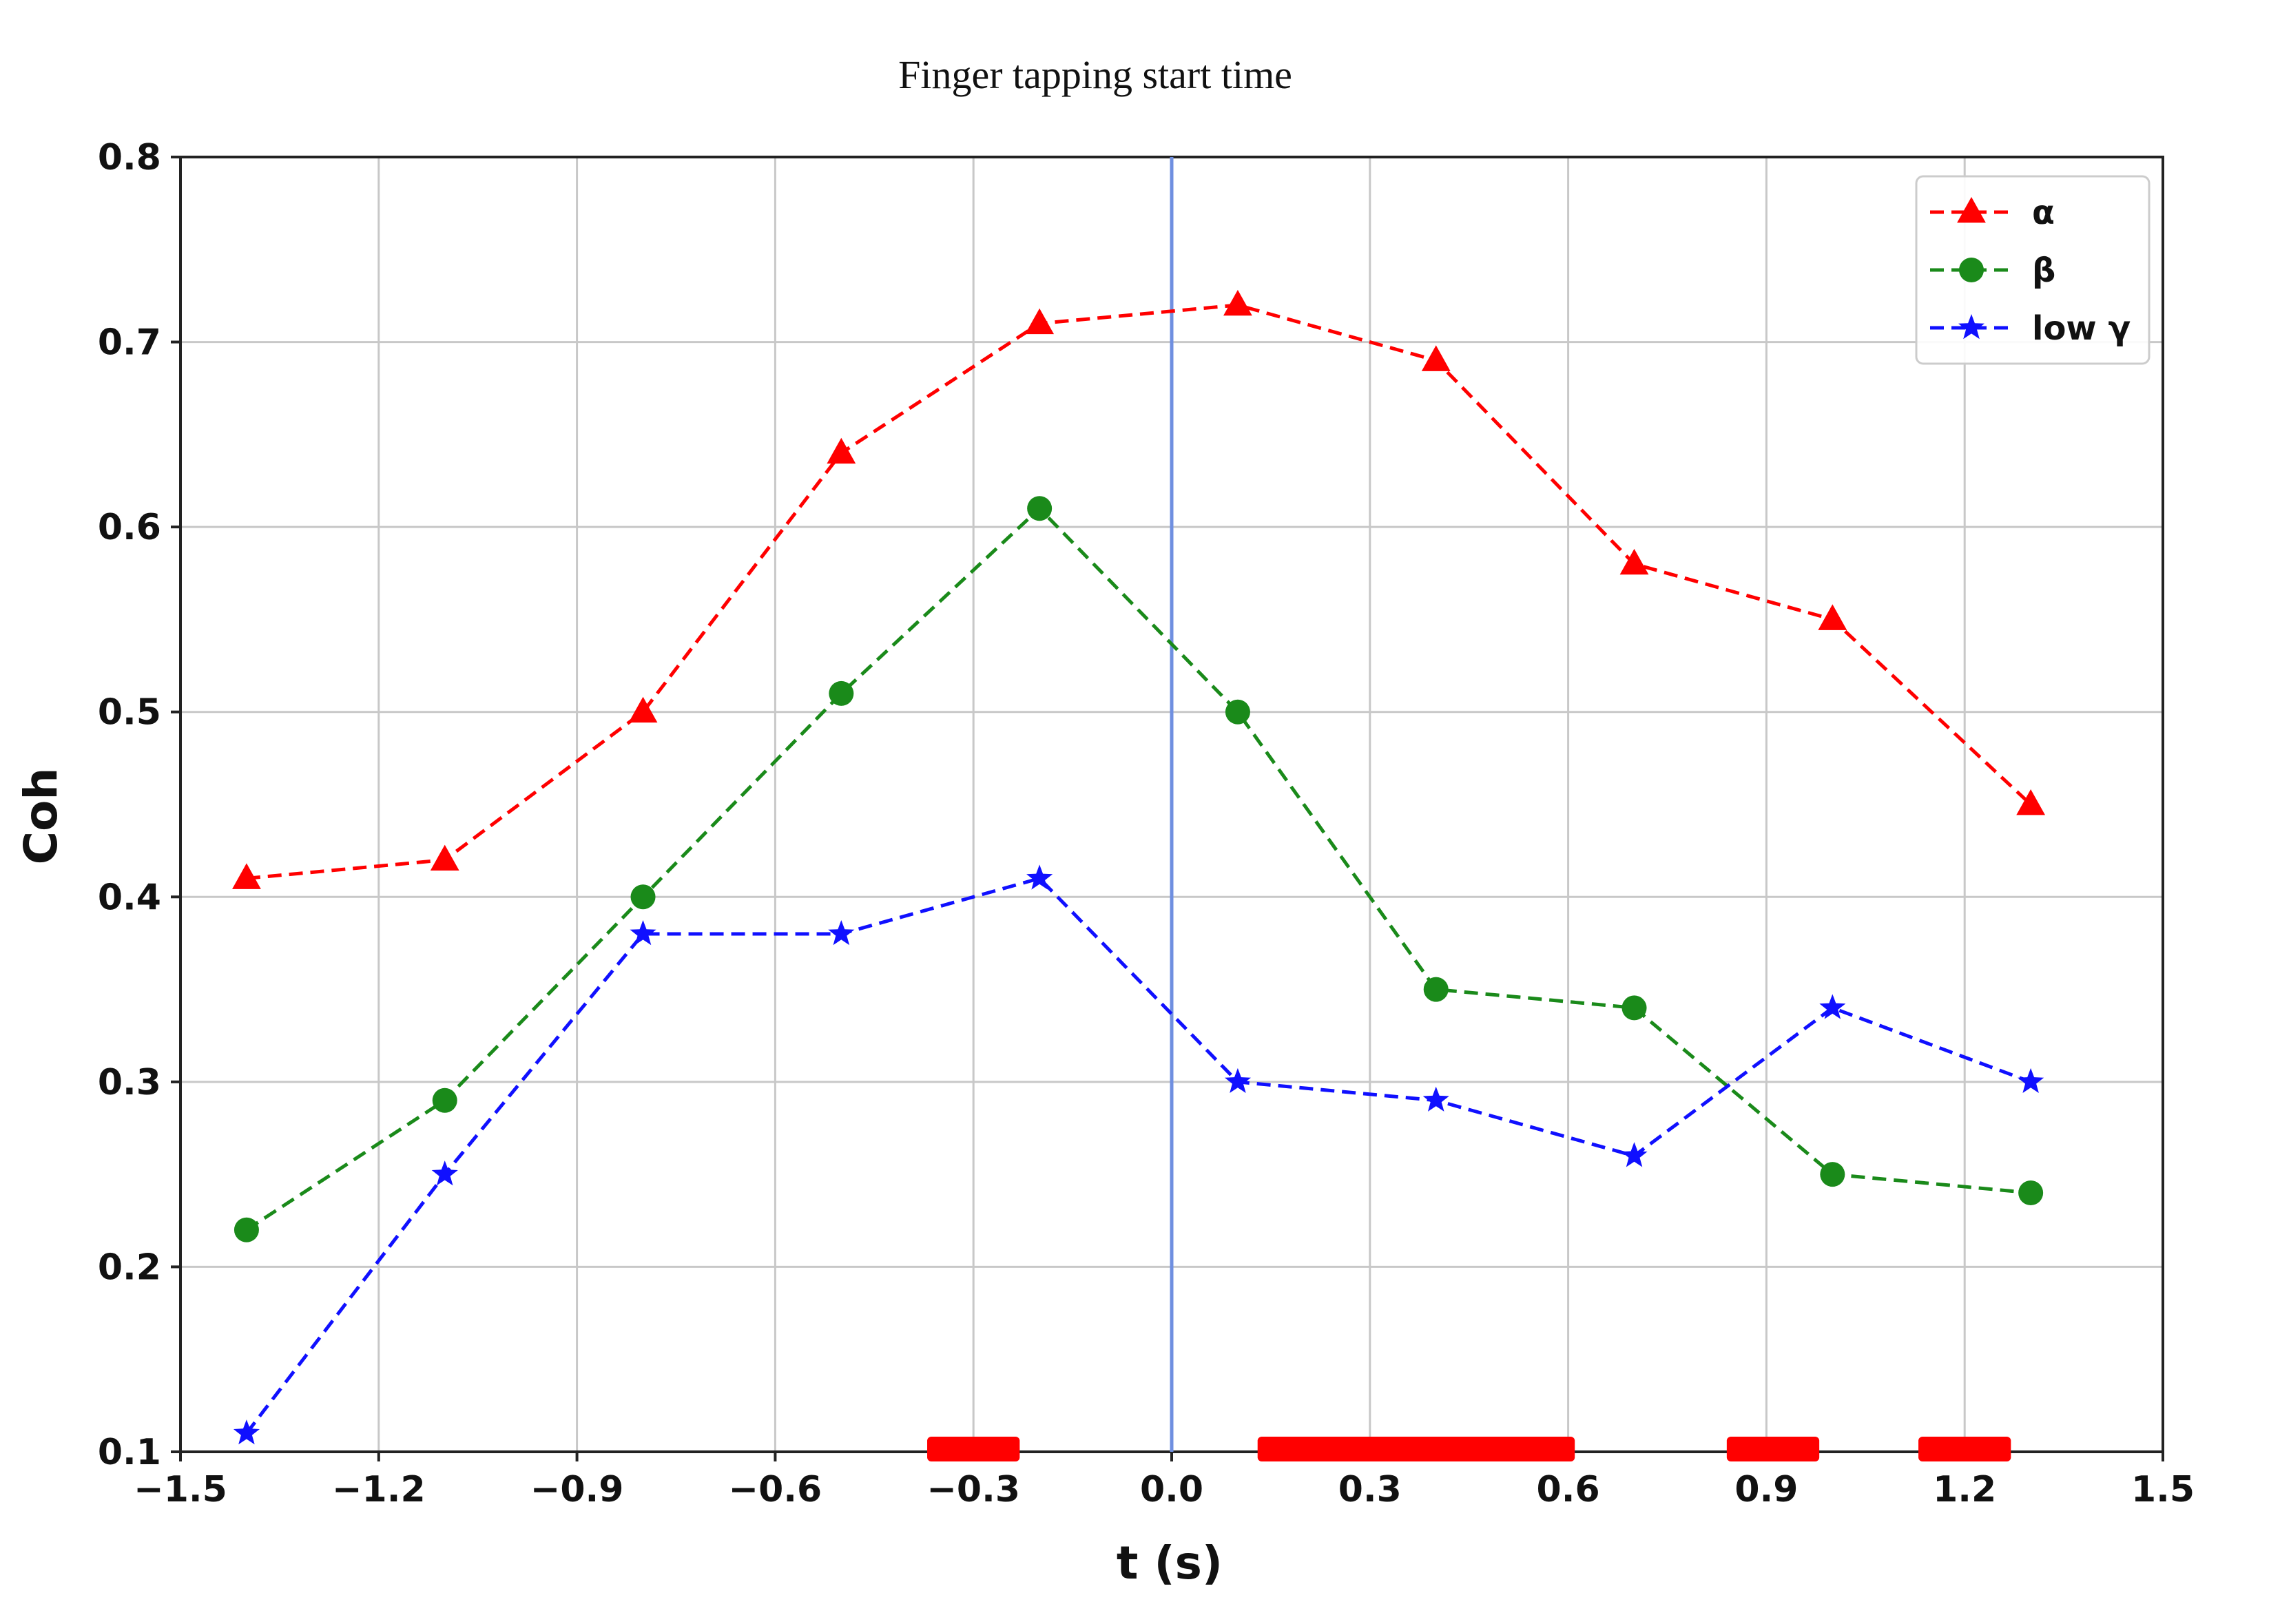 The image size is (2280, 1624). I want to click on x-axis-label: t (s), so click(1170, 1564).